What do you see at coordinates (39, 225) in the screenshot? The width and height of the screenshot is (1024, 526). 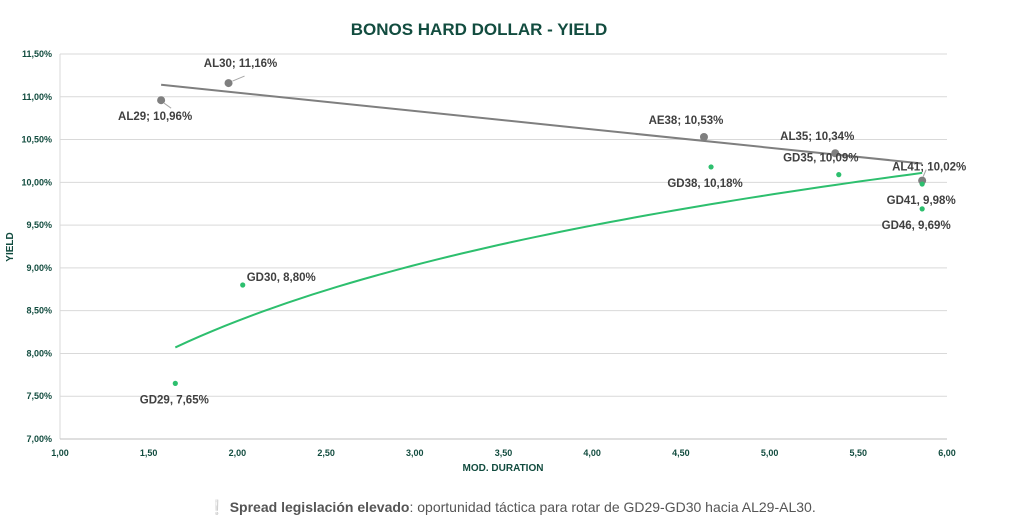 I see `y-tick-label: 9,50%` at bounding box center [39, 225].